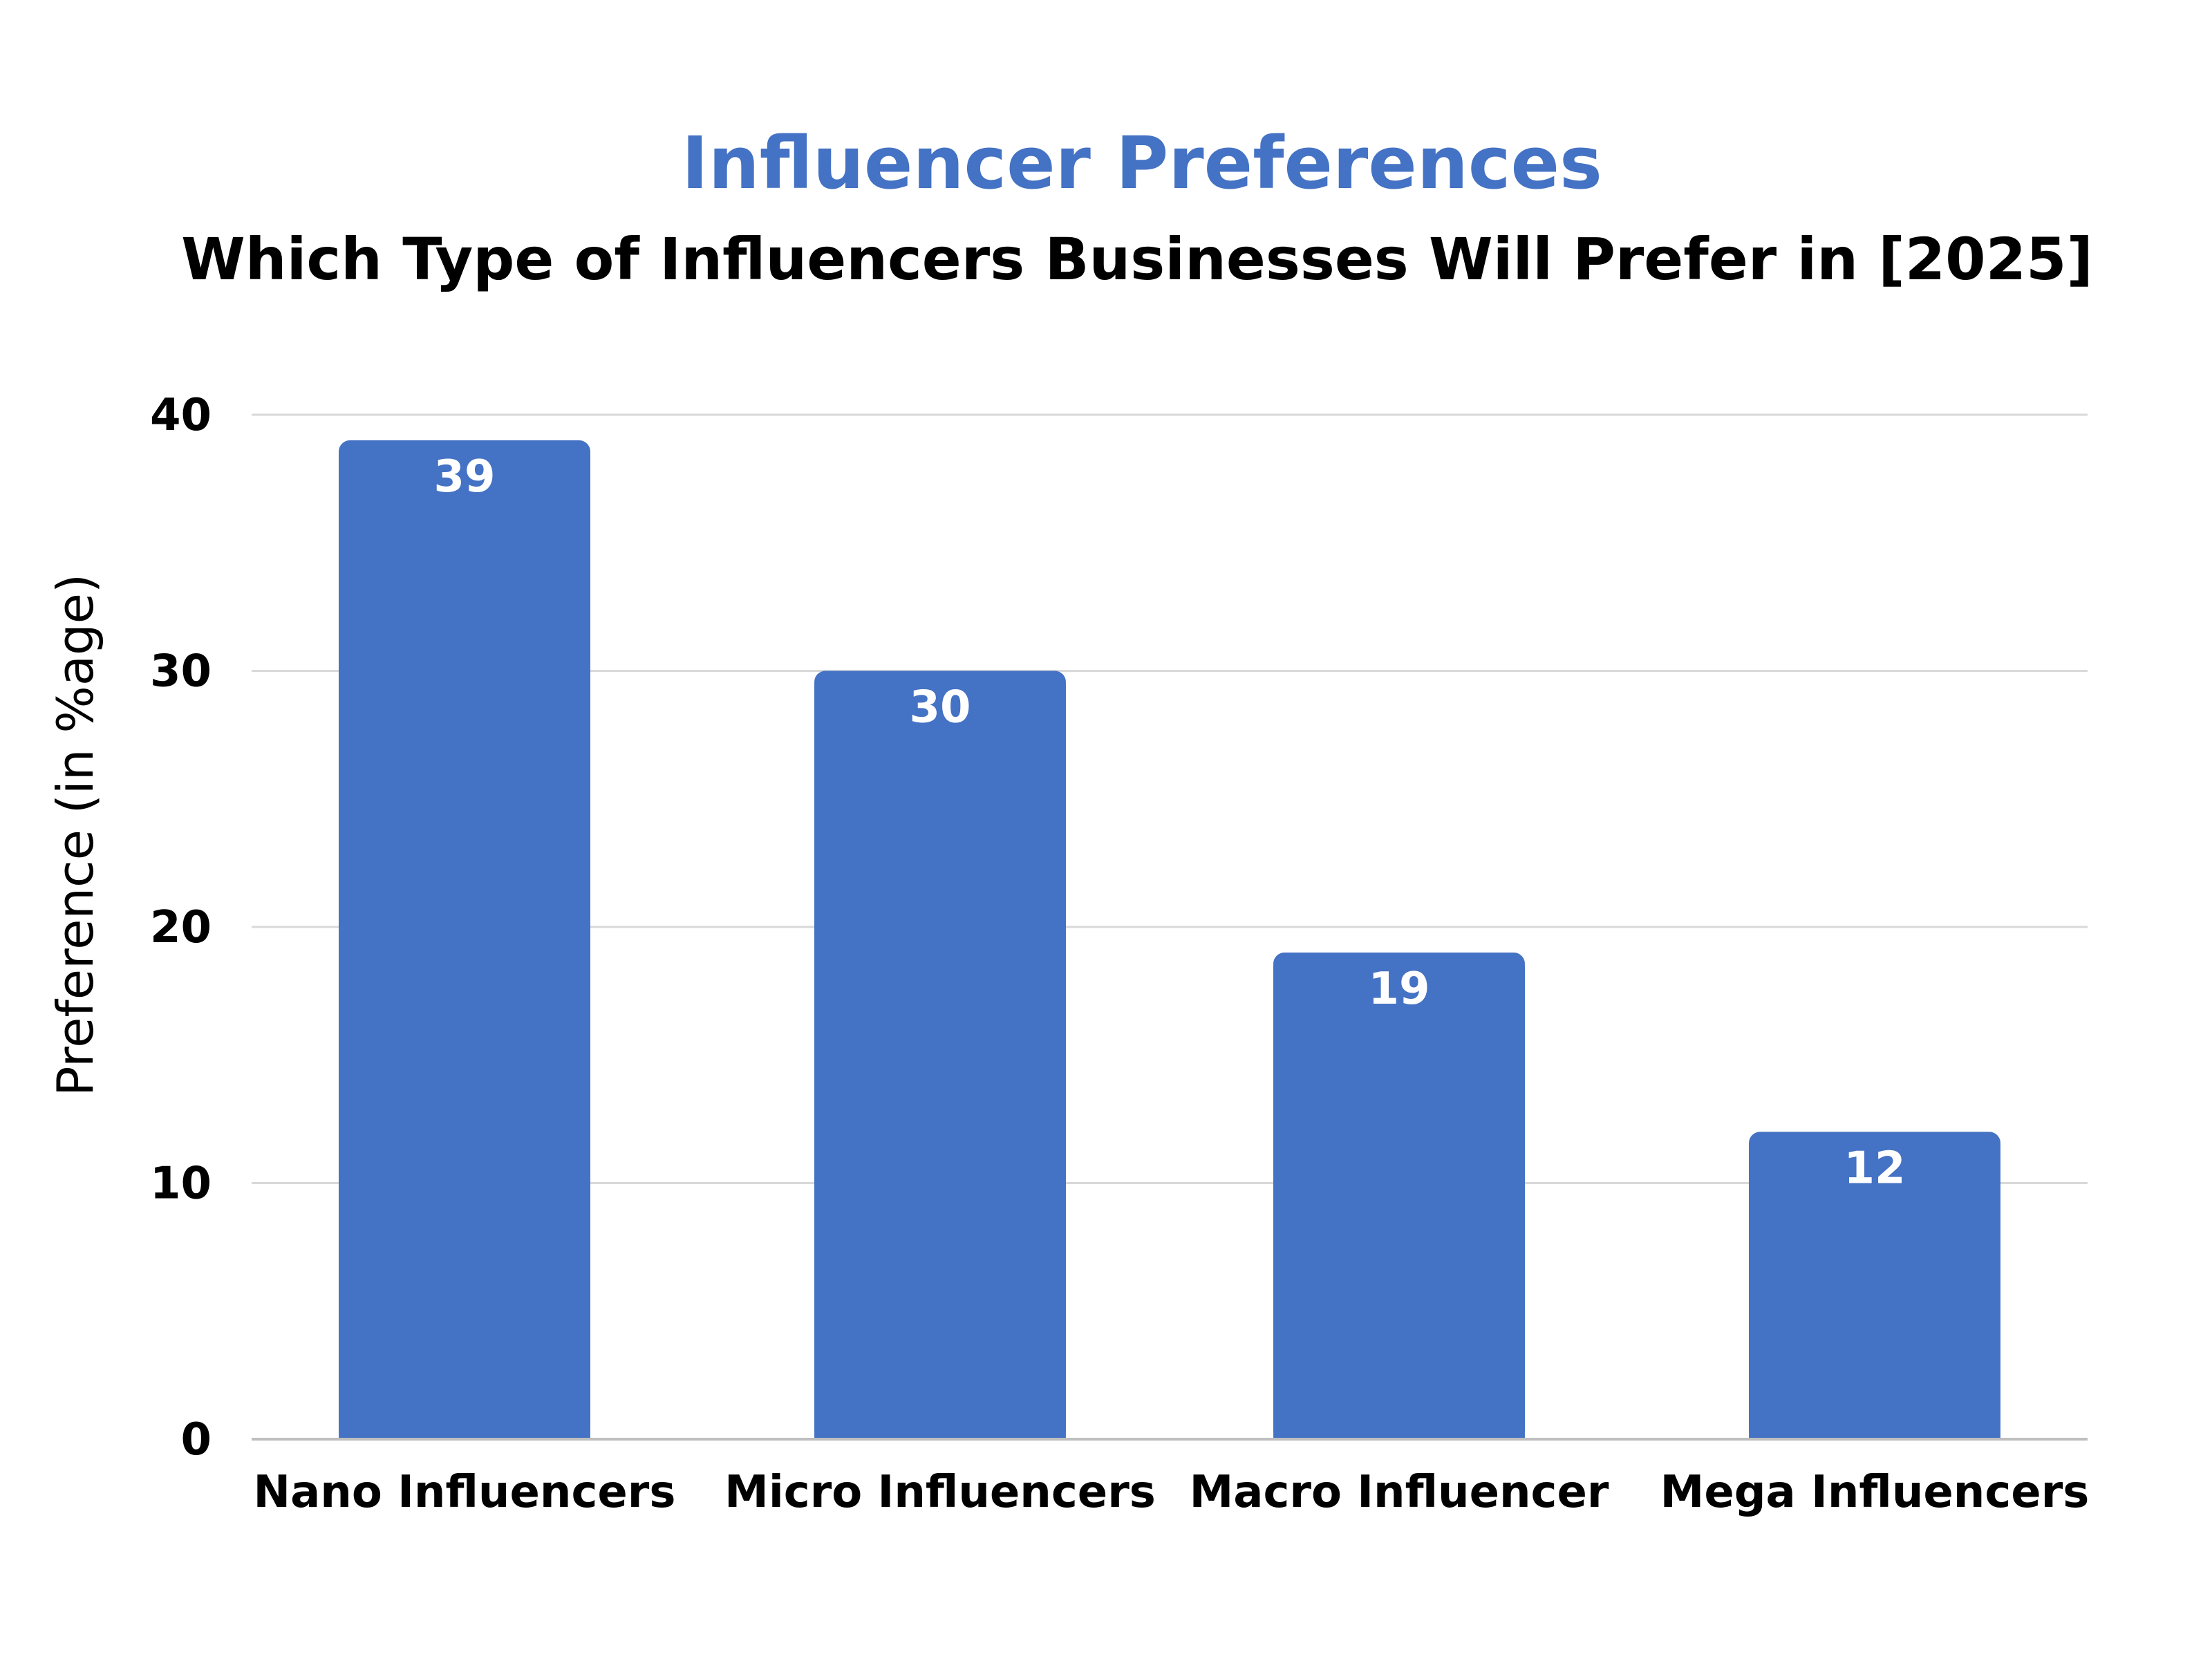  I want to click on x-category-label: Macro Influencer, so click(1399, 1493).